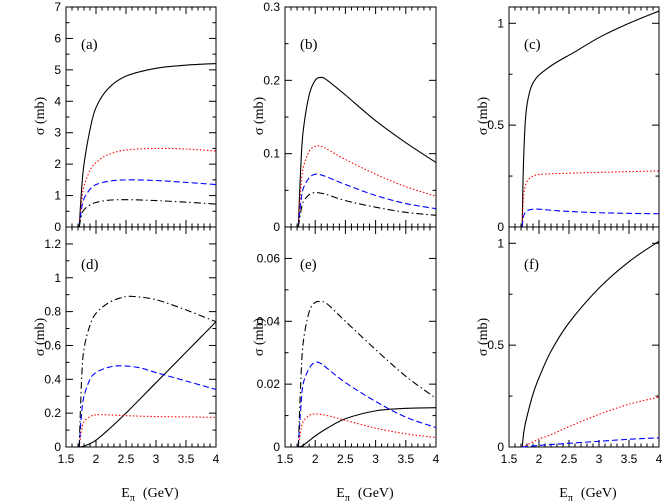 This screenshot has width=664, height=502. I want to click on panel-d-xtick-label: 2, so click(96, 459).